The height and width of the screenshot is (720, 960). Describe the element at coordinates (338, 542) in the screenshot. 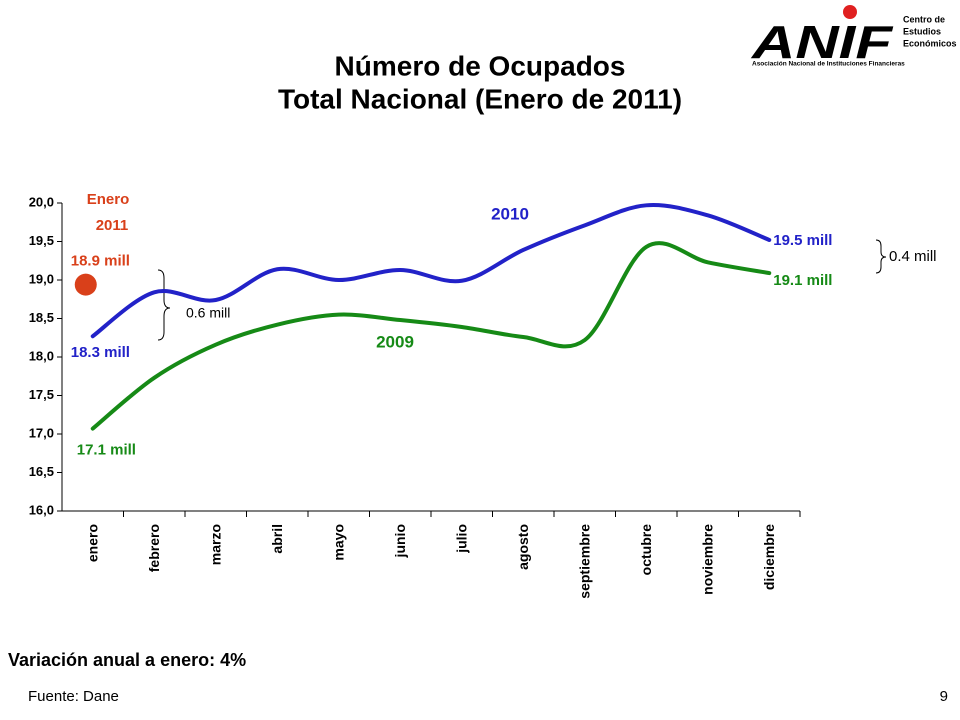

I see `x-tick-label: mayo` at that location.